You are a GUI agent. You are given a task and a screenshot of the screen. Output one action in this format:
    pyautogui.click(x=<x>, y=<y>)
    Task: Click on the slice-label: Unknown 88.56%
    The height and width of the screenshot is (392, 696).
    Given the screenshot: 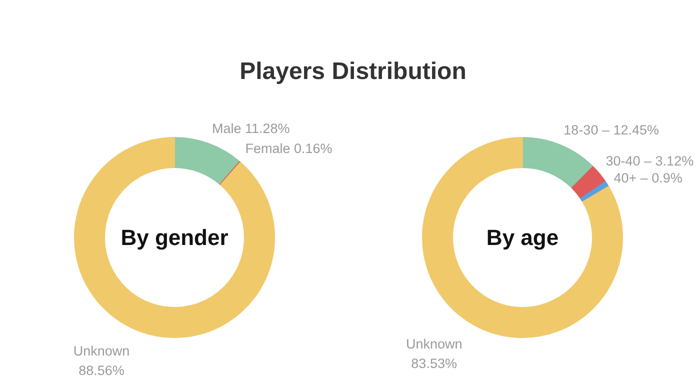 What is the action you would take?
    pyautogui.click(x=101, y=361)
    